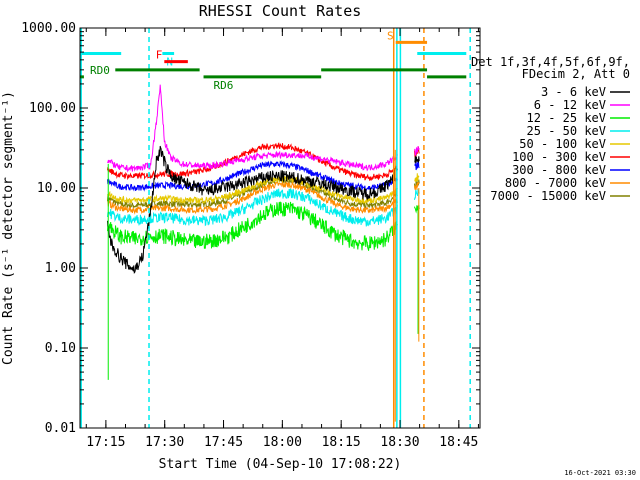  What do you see at coordinates (399, 442) in the screenshot?
I see `x-tick-label: 18:30` at bounding box center [399, 442].